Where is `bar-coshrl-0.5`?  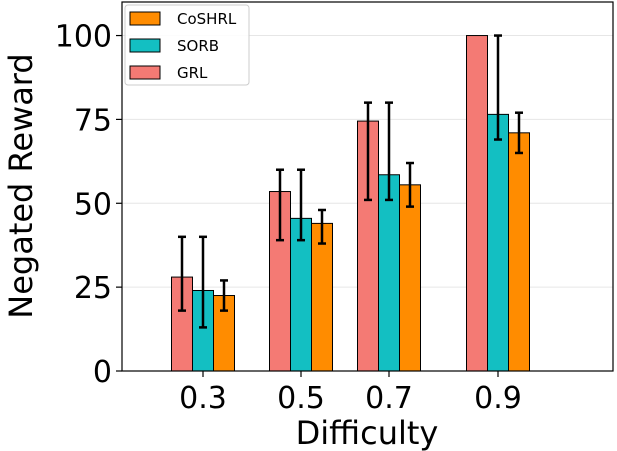
bar-coshrl-0.5 is located at coordinates (322, 297).